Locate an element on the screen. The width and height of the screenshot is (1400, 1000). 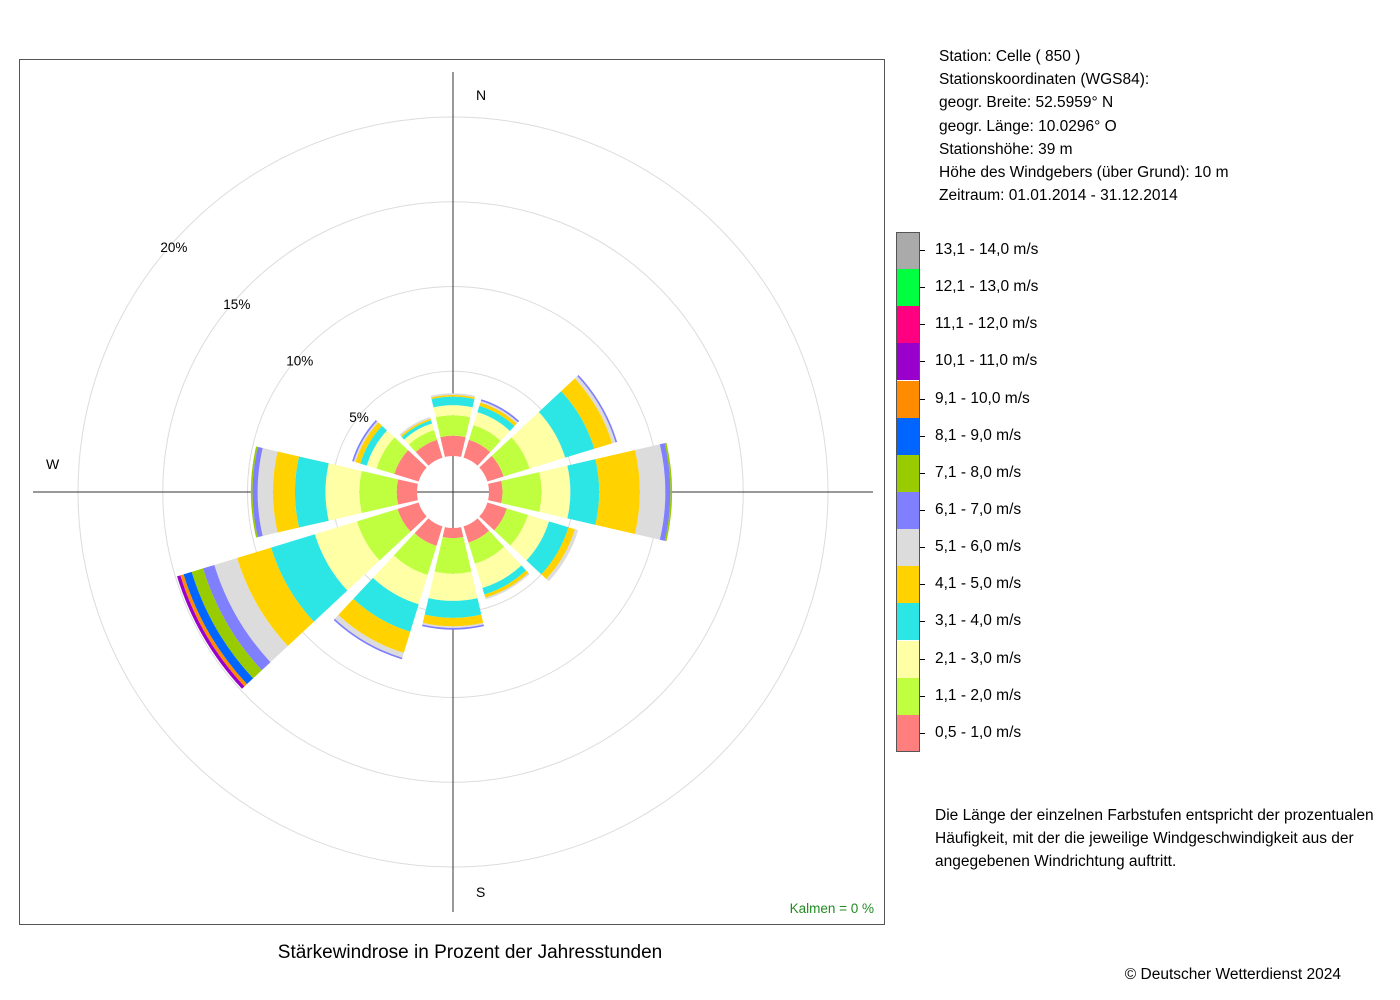
legend-label: 4,1 - 5,0 m/s is located at coordinates (978, 584).